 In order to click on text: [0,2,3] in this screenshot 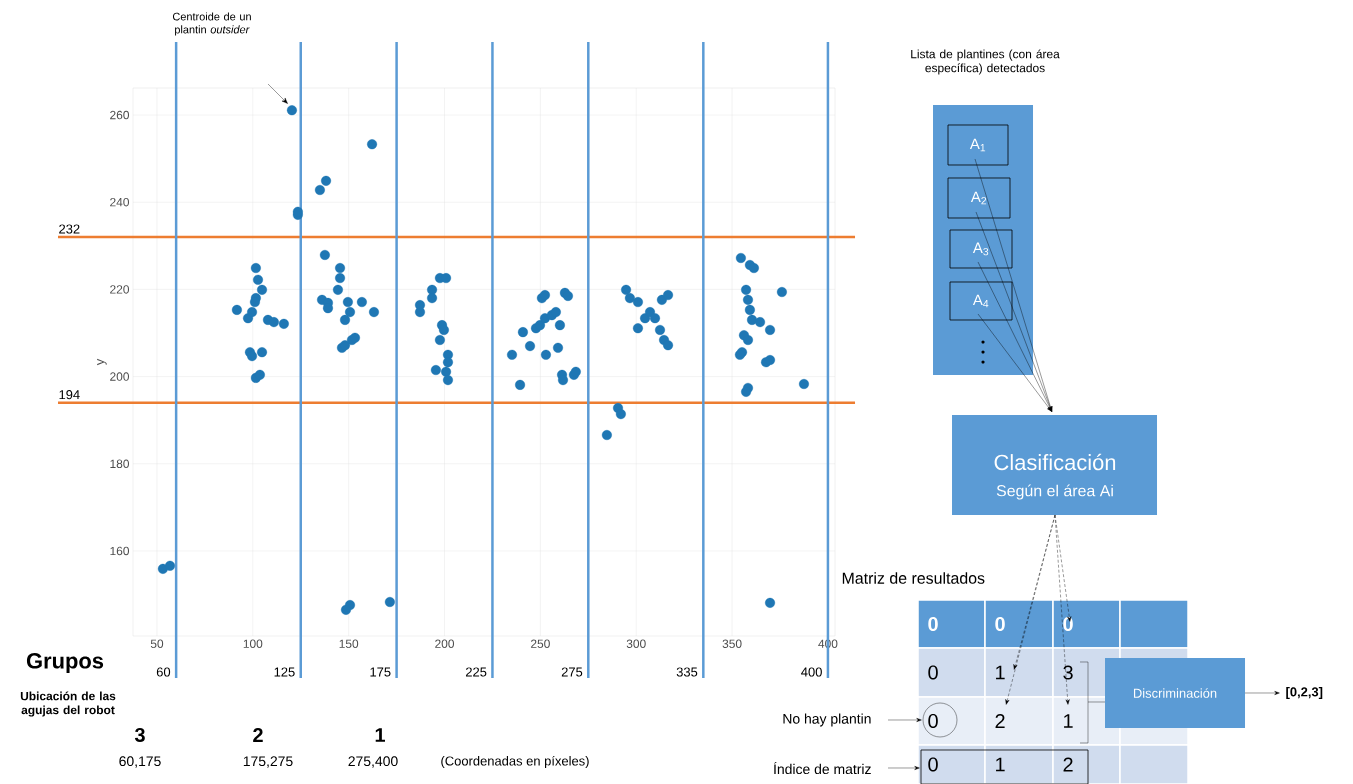, I will do `click(1304, 693)`.